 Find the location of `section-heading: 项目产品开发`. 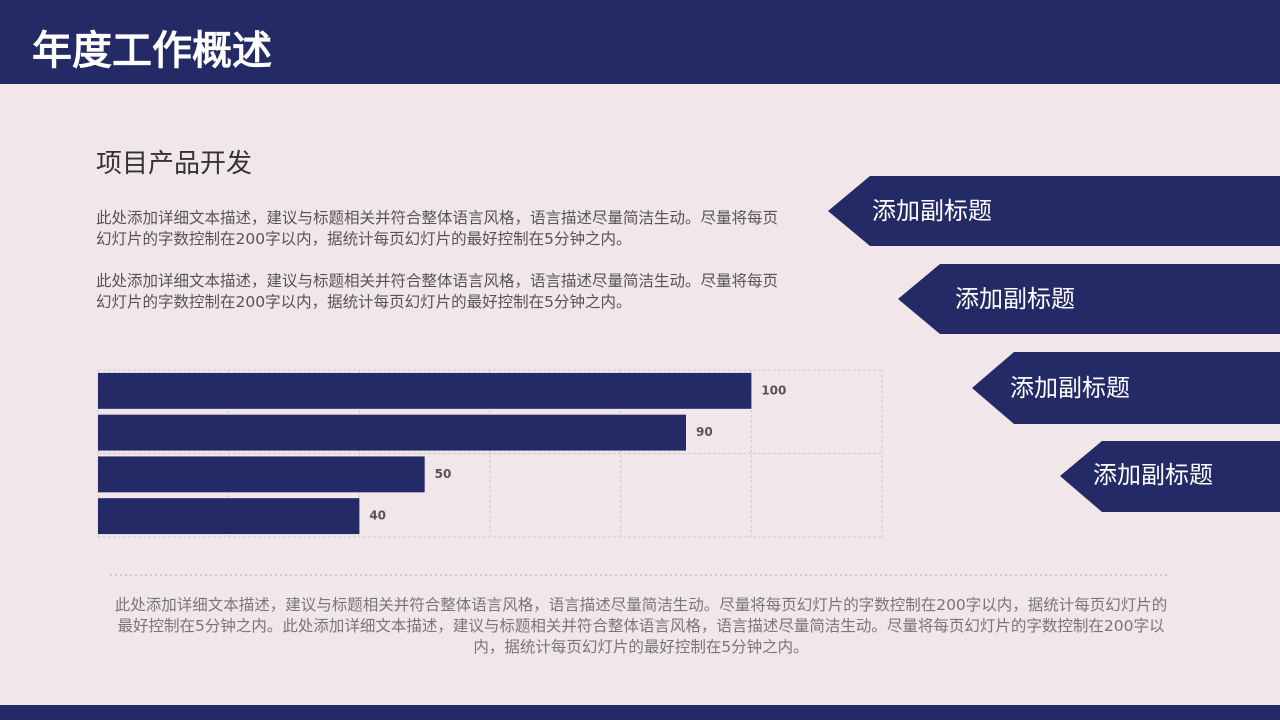

section-heading: 项目产品开发 is located at coordinates (174, 164).